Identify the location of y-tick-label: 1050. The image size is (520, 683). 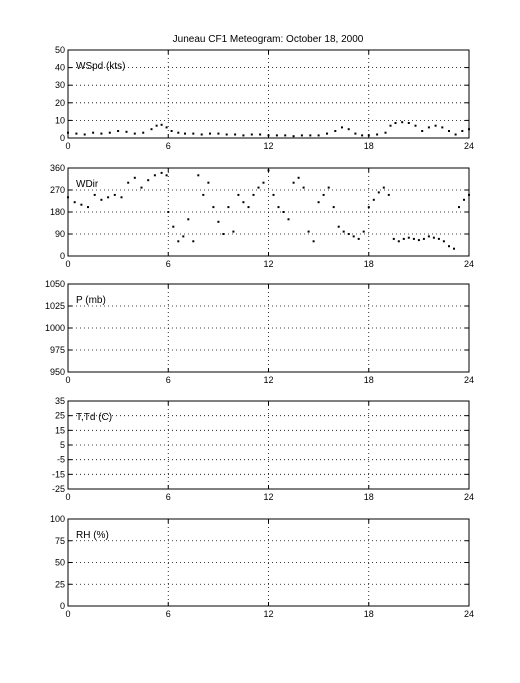
(55, 284).